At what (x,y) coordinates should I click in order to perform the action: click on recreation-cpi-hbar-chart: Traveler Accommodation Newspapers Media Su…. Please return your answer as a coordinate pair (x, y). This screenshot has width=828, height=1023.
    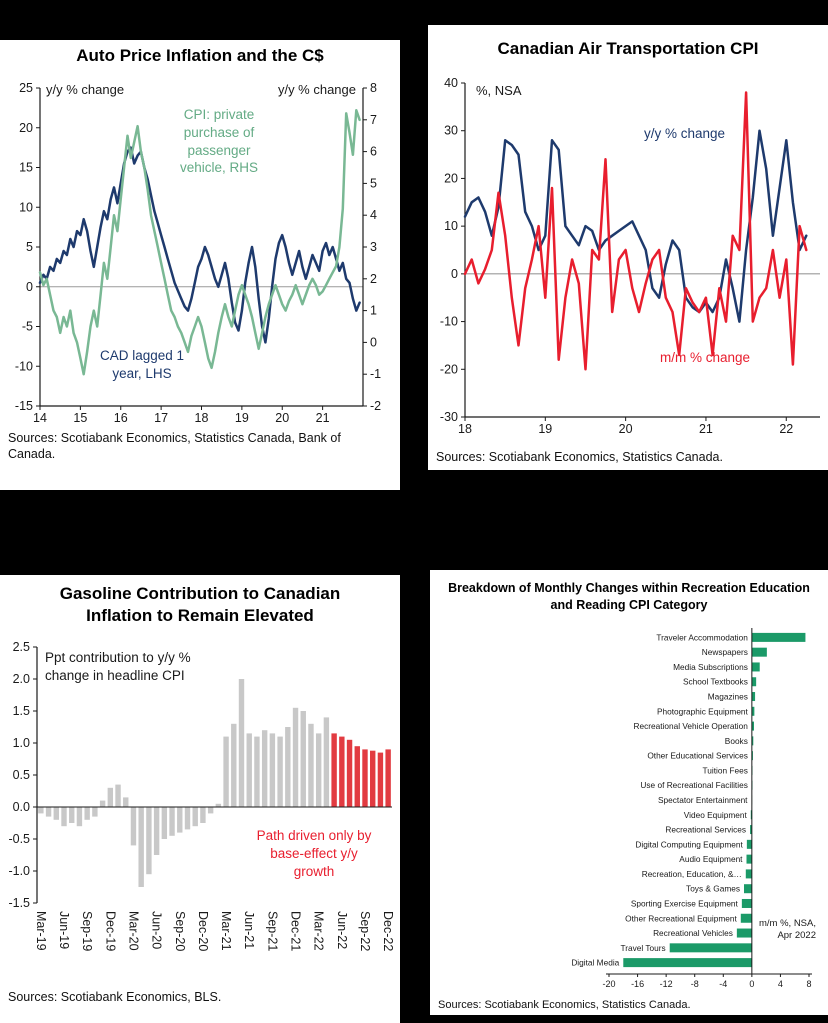
    Looking at the image, I should click on (691, 808).